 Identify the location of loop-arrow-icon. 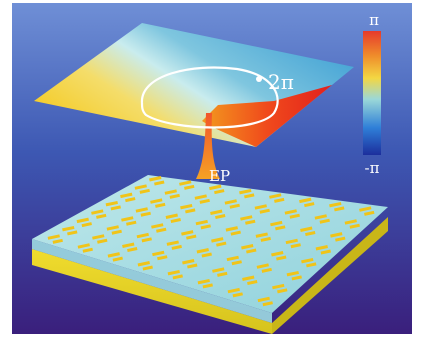
(259, 79).